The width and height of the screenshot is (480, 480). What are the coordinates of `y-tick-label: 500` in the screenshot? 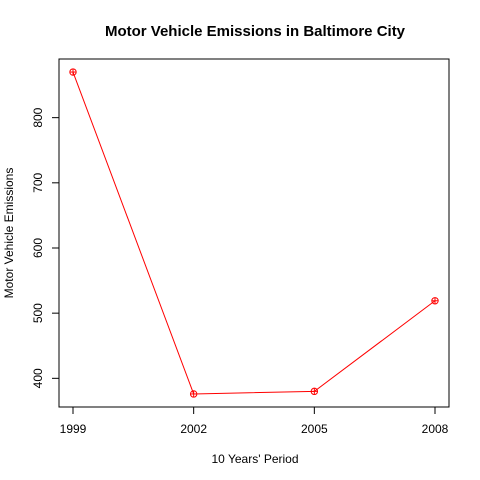 It's located at (38, 313).